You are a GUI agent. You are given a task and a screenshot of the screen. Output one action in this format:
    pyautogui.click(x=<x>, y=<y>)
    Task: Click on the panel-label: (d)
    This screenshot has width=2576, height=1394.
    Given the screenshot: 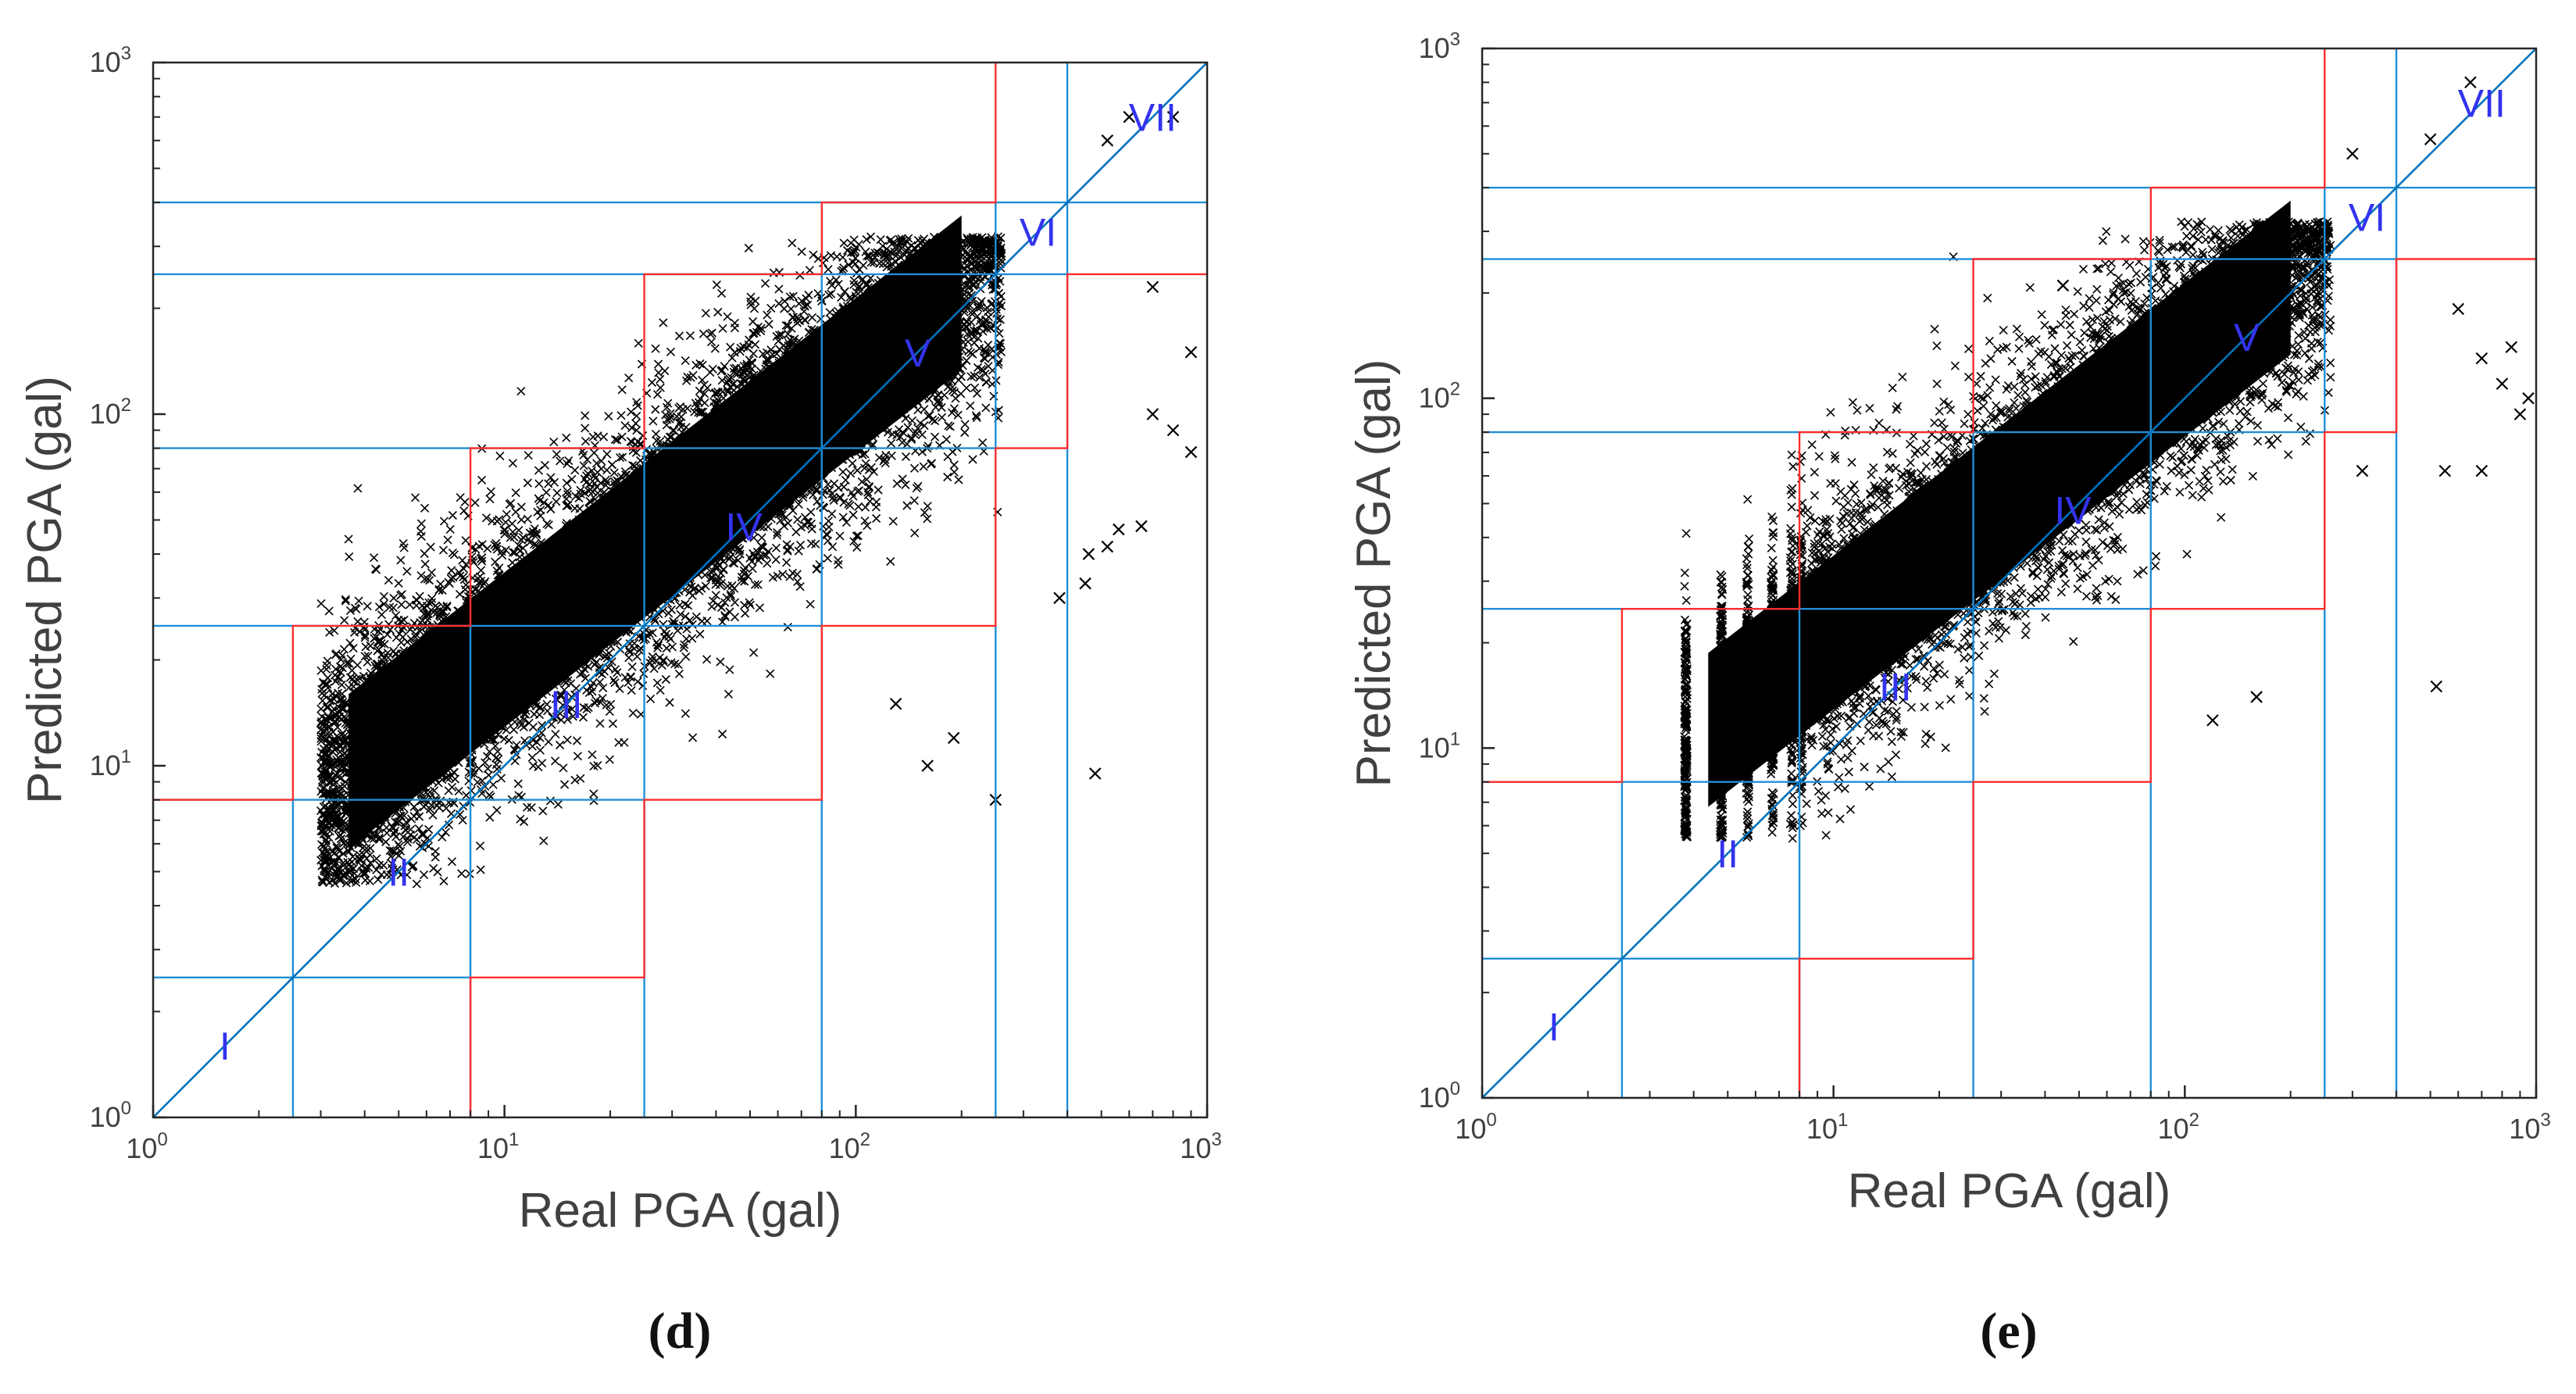 What is the action you would take?
    pyautogui.click(x=680, y=1331)
    